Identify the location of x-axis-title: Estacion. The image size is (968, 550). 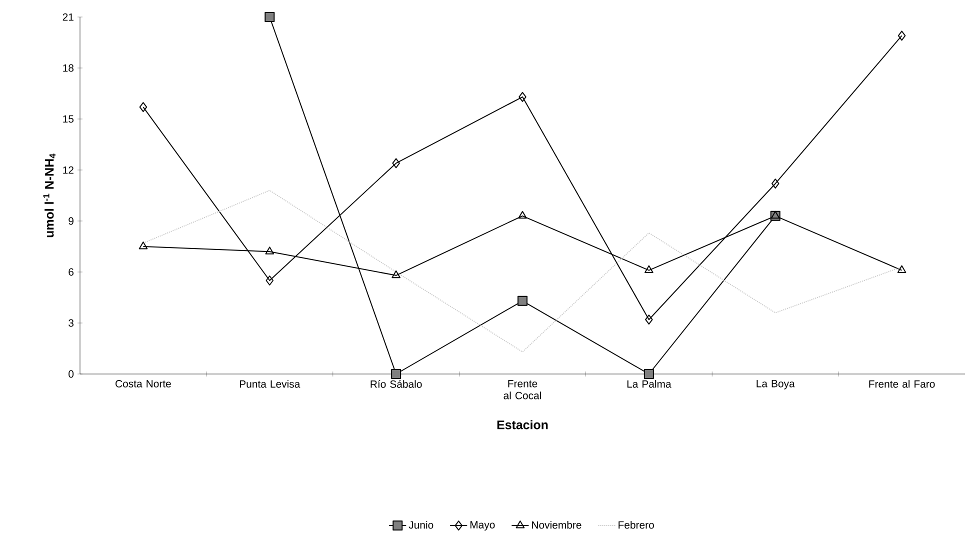
(522, 425).